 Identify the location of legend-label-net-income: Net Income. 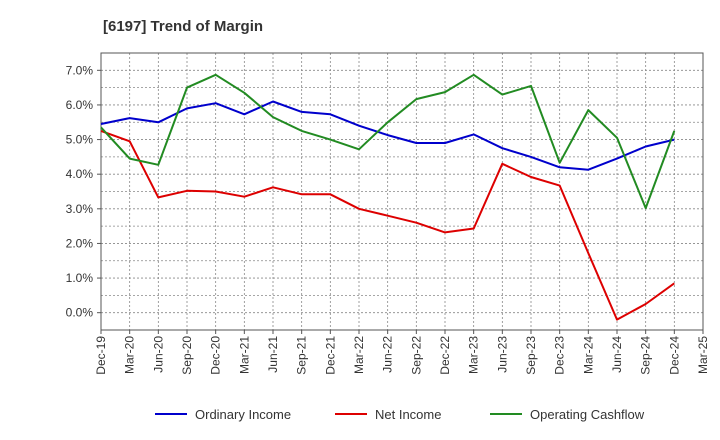
(408, 414).